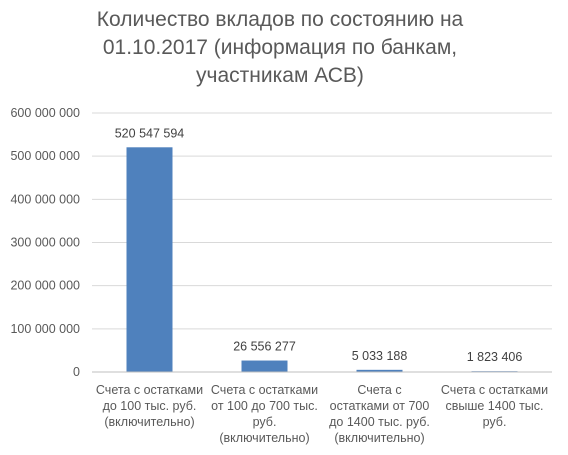 The height and width of the screenshot is (455, 568). What do you see at coordinates (380, 356) in the screenshot?
I see `data-label: 5 033 188` at bounding box center [380, 356].